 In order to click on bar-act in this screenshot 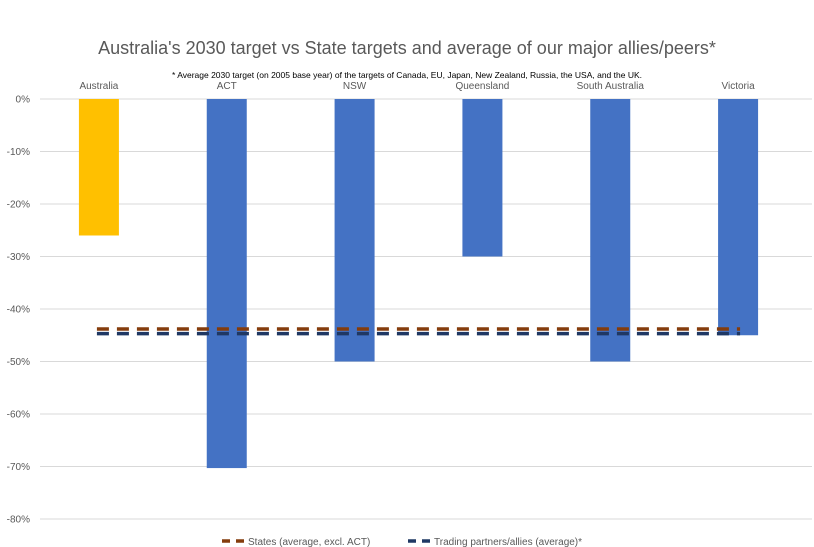, I will do `click(226, 284)`.